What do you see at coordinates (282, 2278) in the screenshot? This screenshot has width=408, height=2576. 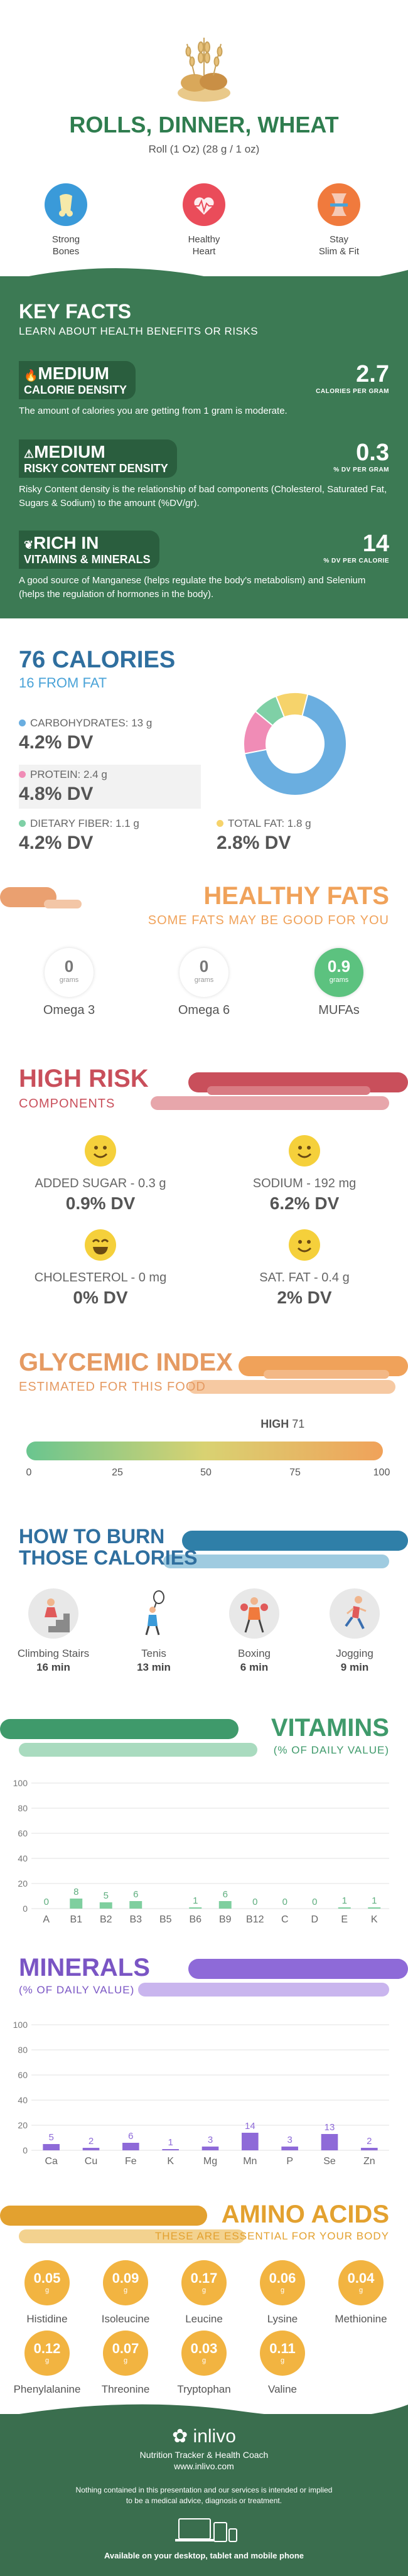 I see `amino-value: 0.06` at bounding box center [282, 2278].